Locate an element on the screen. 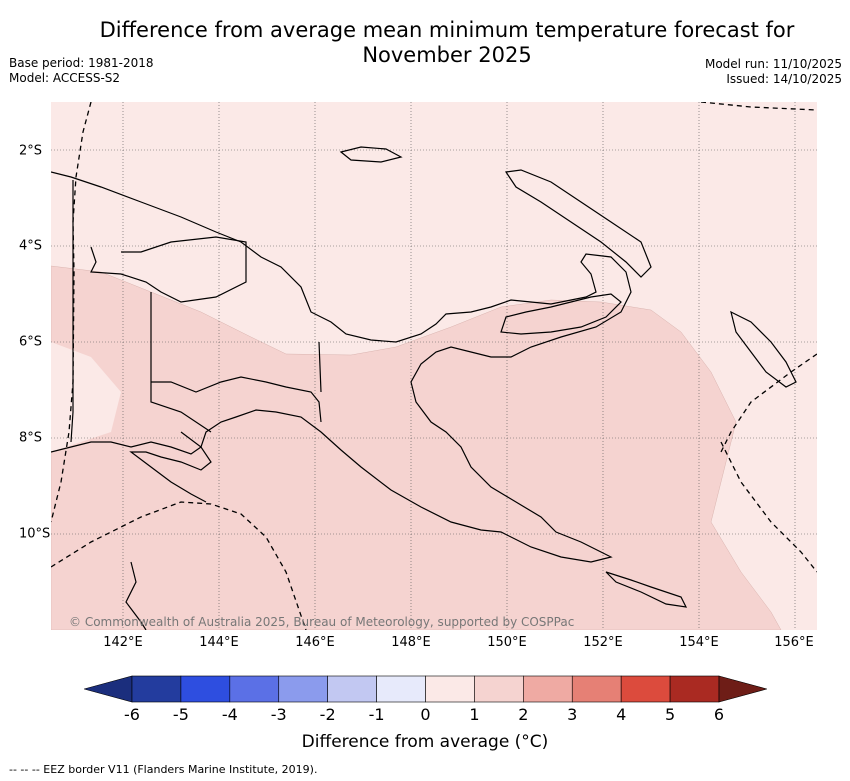 The image size is (850, 781). lon-tick: 156°E is located at coordinates (794, 642).